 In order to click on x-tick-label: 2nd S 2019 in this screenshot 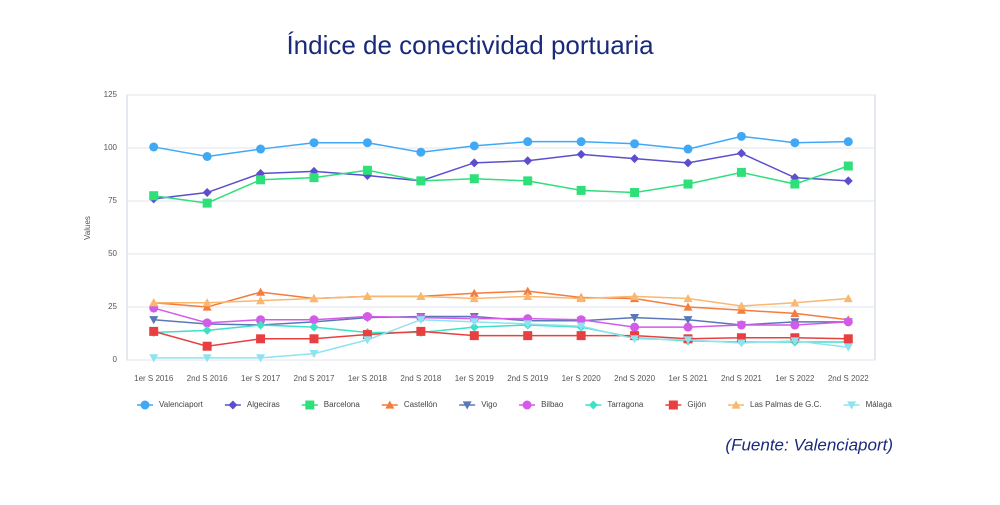, I will do `click(527, 378)`.